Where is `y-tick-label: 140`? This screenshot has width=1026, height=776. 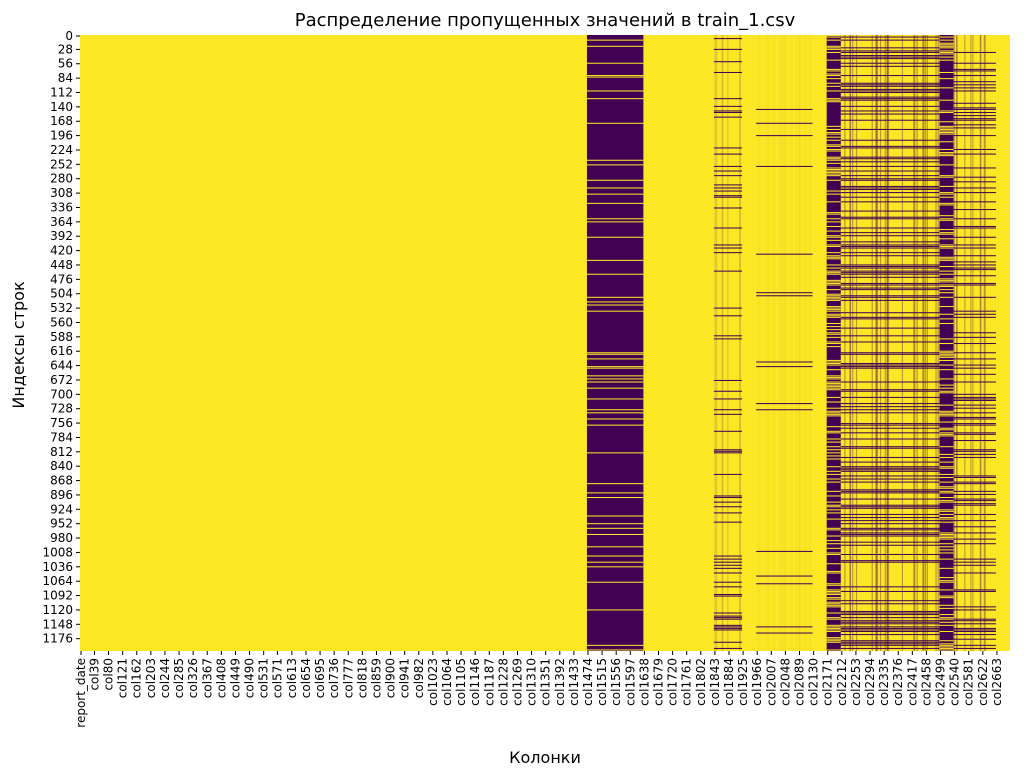 y-tick-label: 140 is located at coordinates (61, 107).